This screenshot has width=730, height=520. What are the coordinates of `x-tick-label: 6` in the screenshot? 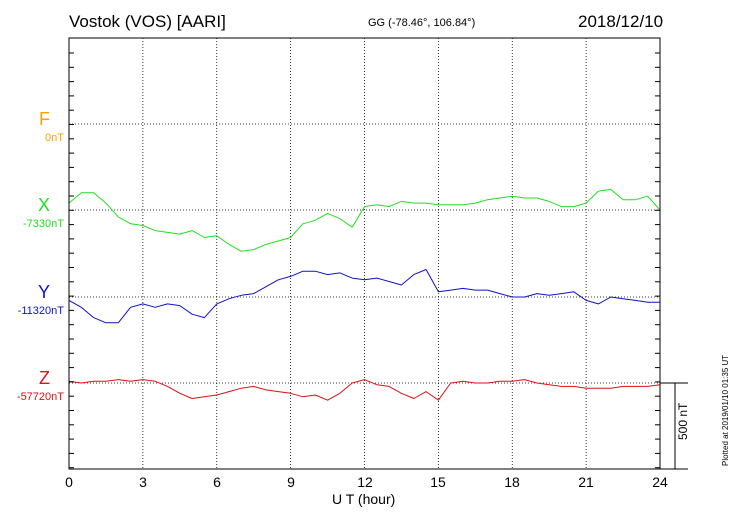 It's located at (217, 482).